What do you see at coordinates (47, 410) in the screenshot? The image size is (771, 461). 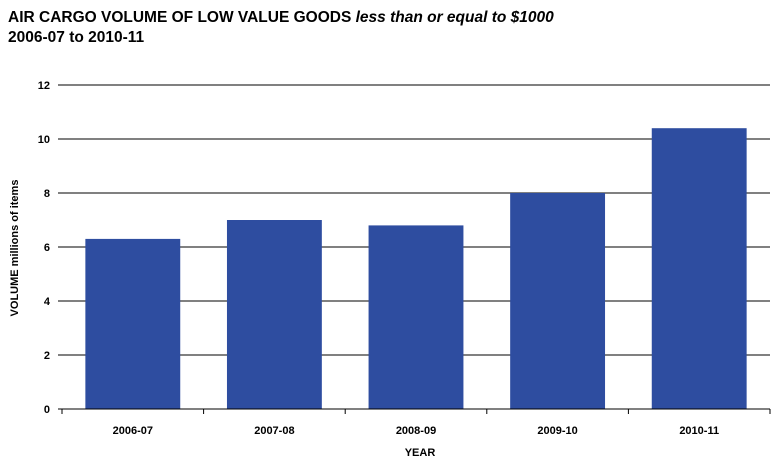 I see `y-tick-label: 0` at bounding box center [47, 410].